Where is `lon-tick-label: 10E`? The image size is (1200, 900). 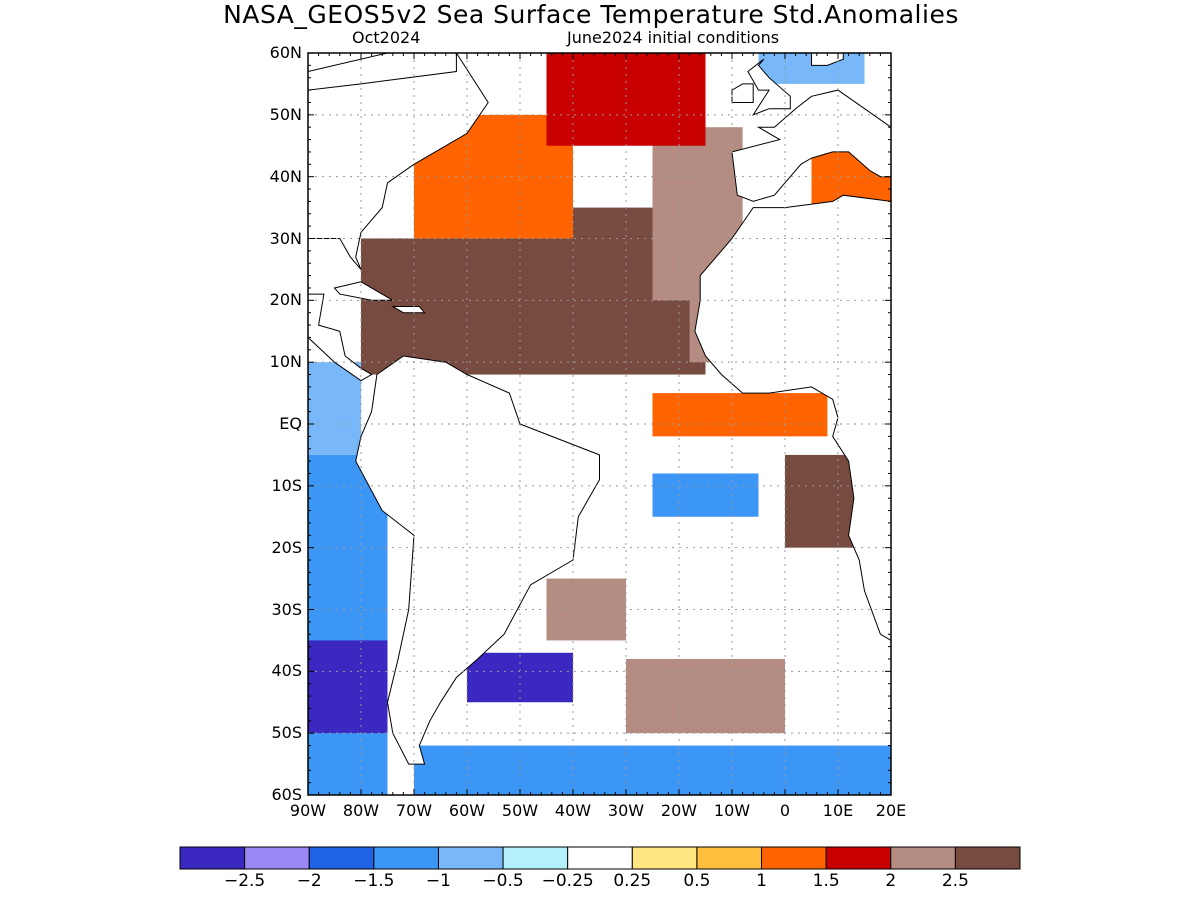
lon-tick-label: 10E is located at coordinates (838, 810).